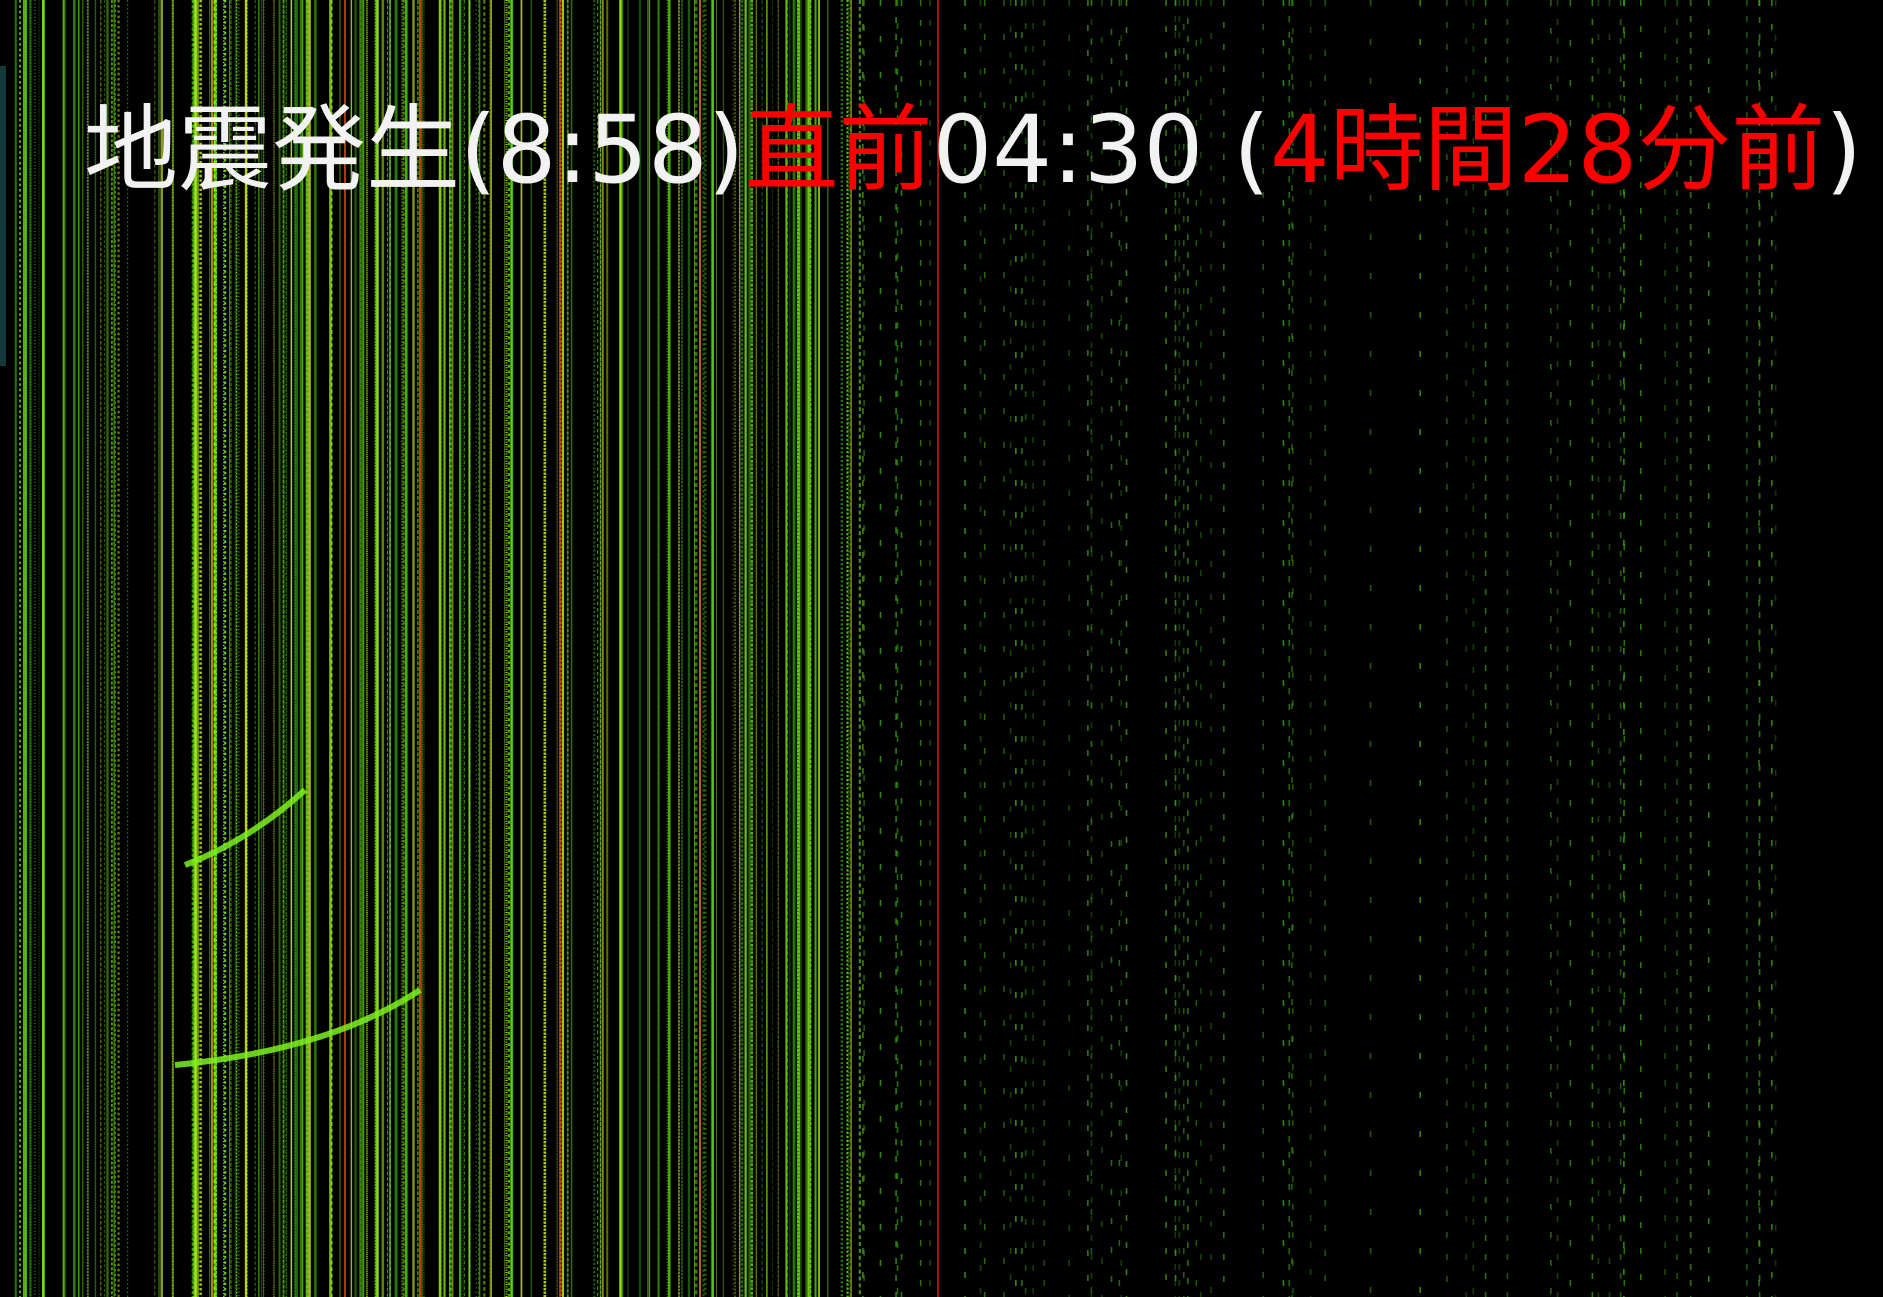  I want to click on caption-segment: 地震発生(8:58), so click(414, 150).